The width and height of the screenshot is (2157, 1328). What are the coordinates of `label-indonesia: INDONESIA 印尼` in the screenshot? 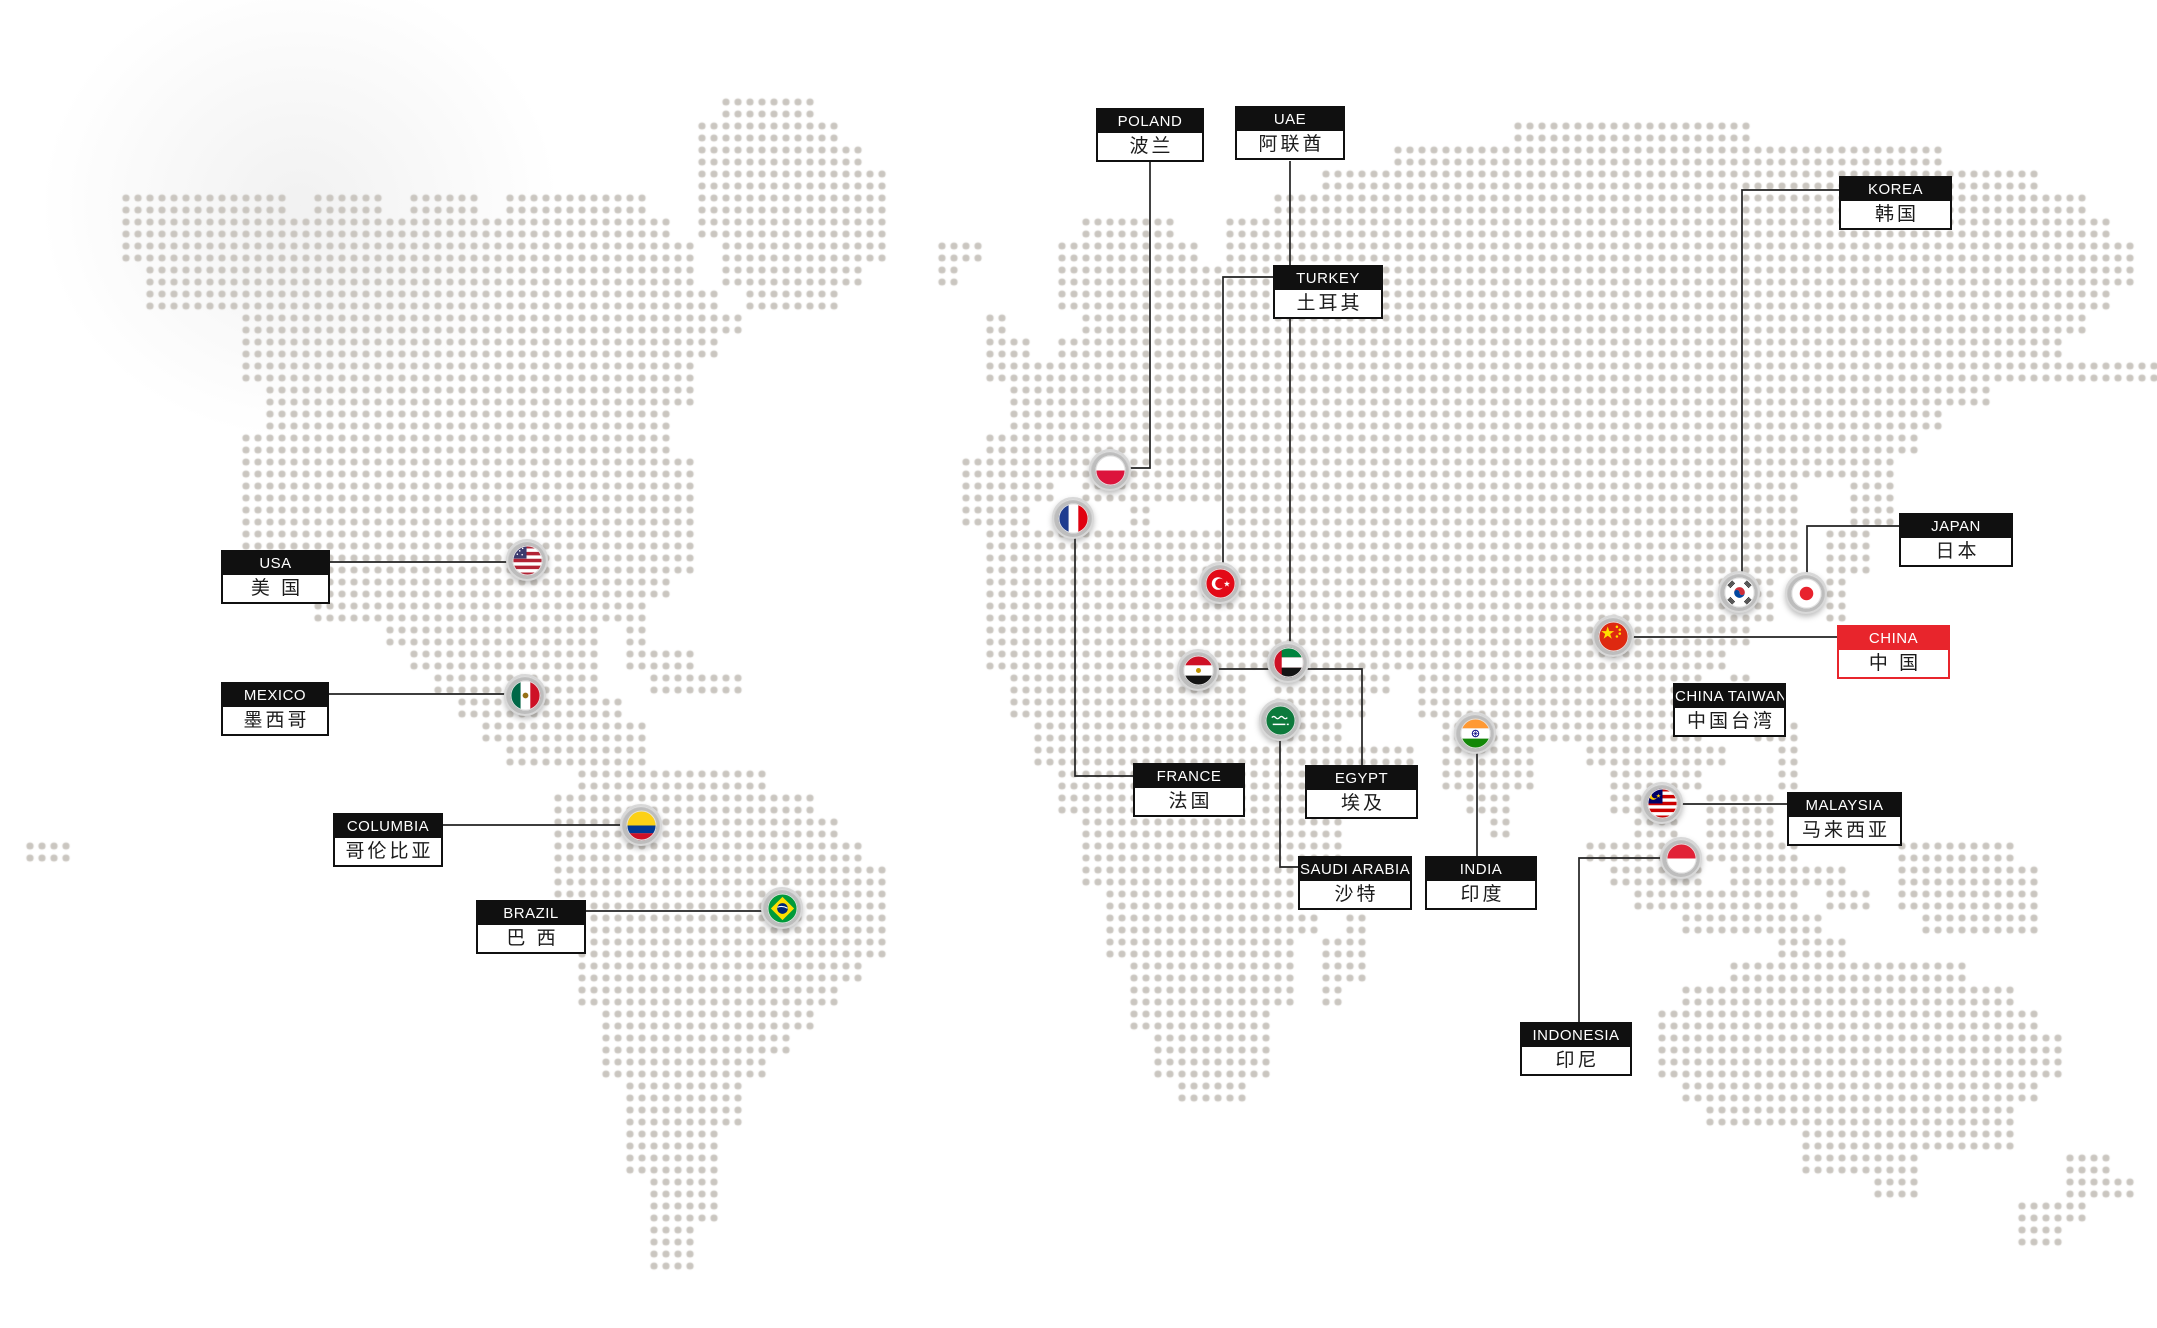 It's located at (1576, 1049).